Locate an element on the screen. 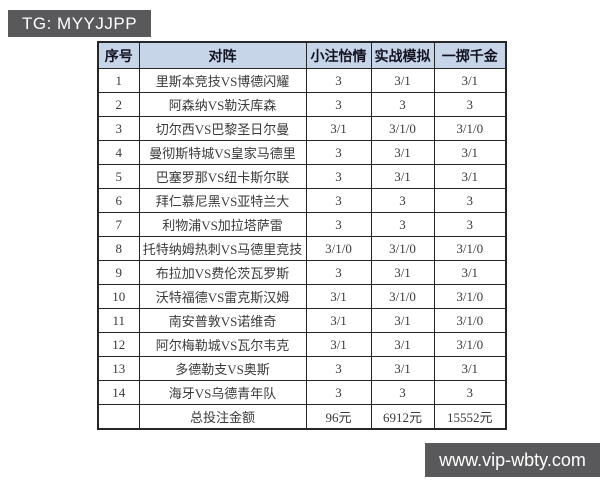 Image resolution: width=600 pixels, height=480 pixels. cell-match: 利物浦VS加拉塔萨雷 is located at coordinates (222, 224).